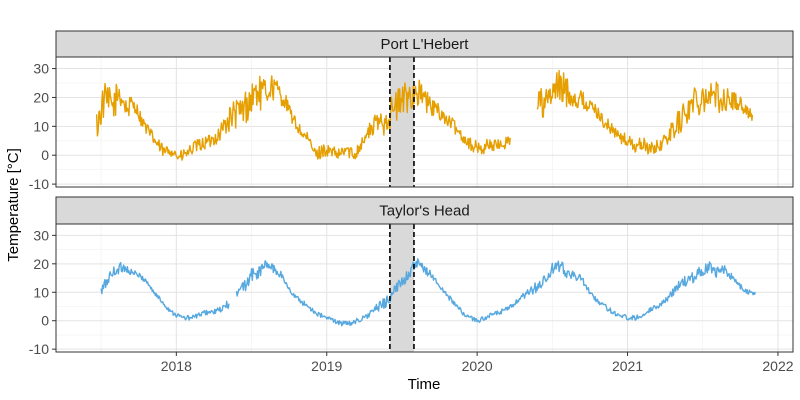  I want to click on facet-strip-label: Port L'Hebert, so click(425, 44).